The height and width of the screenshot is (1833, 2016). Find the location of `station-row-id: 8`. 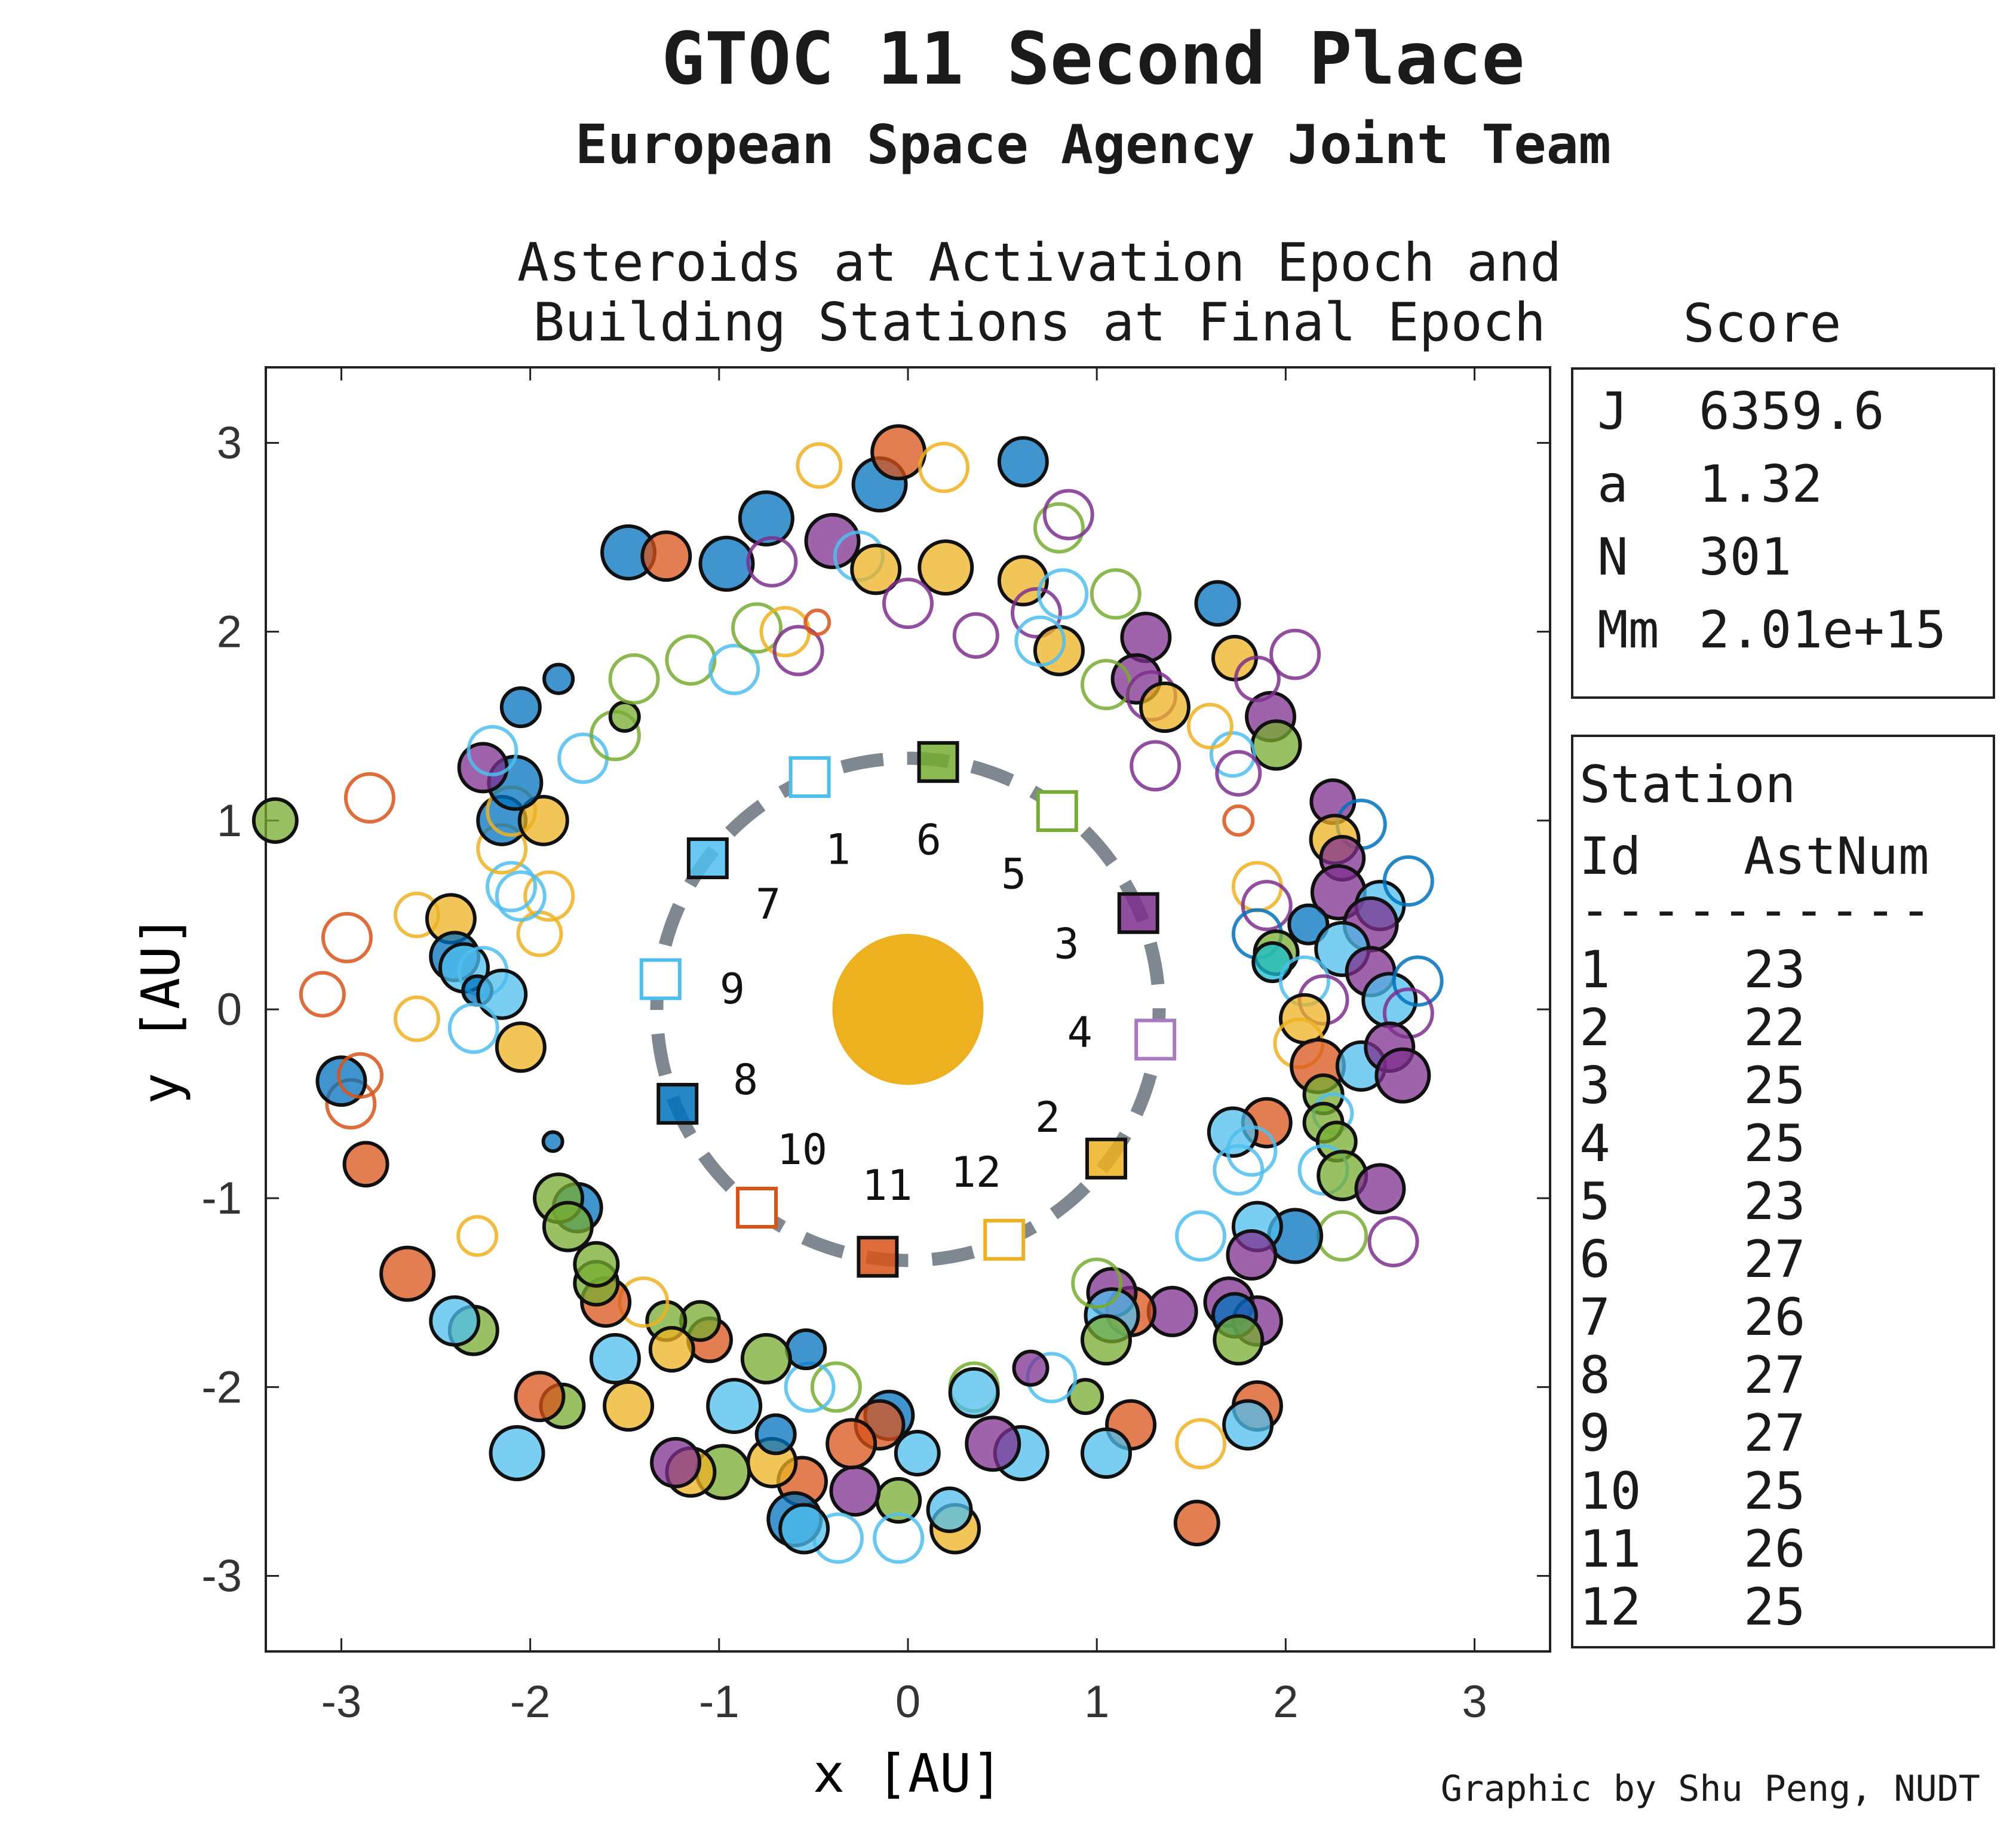

station-row-id: 8 is located at coordinates (1594, 1376).